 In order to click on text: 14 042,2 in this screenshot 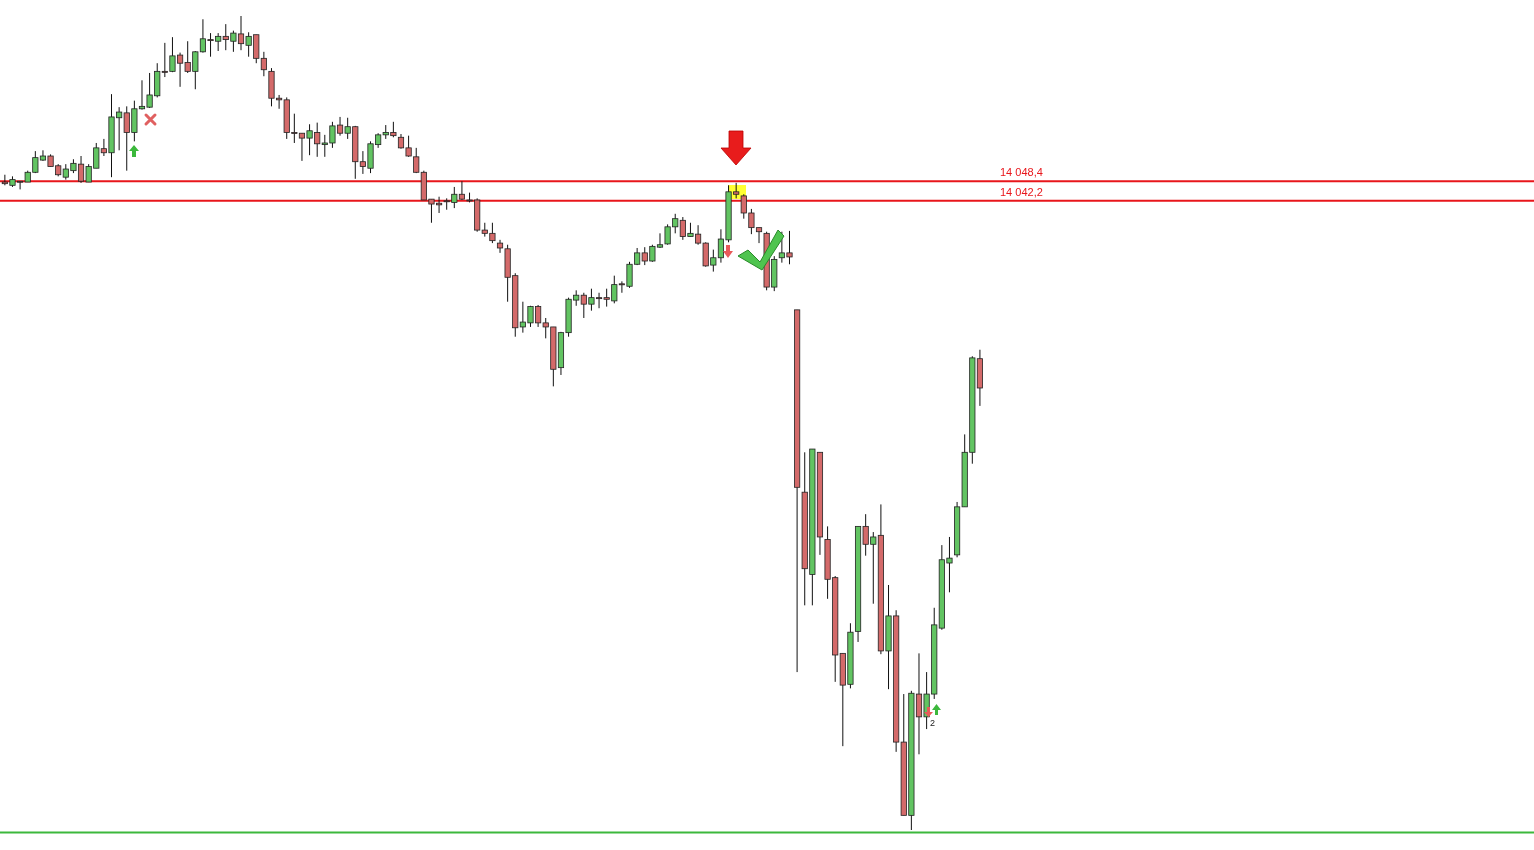, I will do `click(1021, 191)`.